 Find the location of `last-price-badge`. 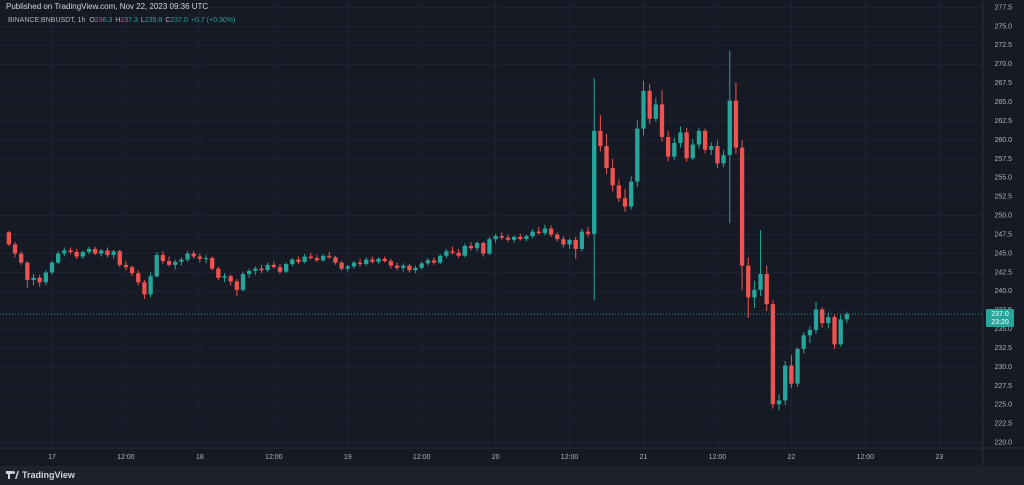

last-price-badge is located at coordinates (1000, 318).